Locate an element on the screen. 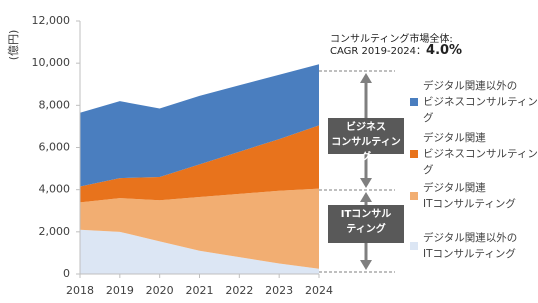 Image resolution: width=538 pixels, height=303 pixels. x-tick-label: 2018 is located at coordinates (80, 290).